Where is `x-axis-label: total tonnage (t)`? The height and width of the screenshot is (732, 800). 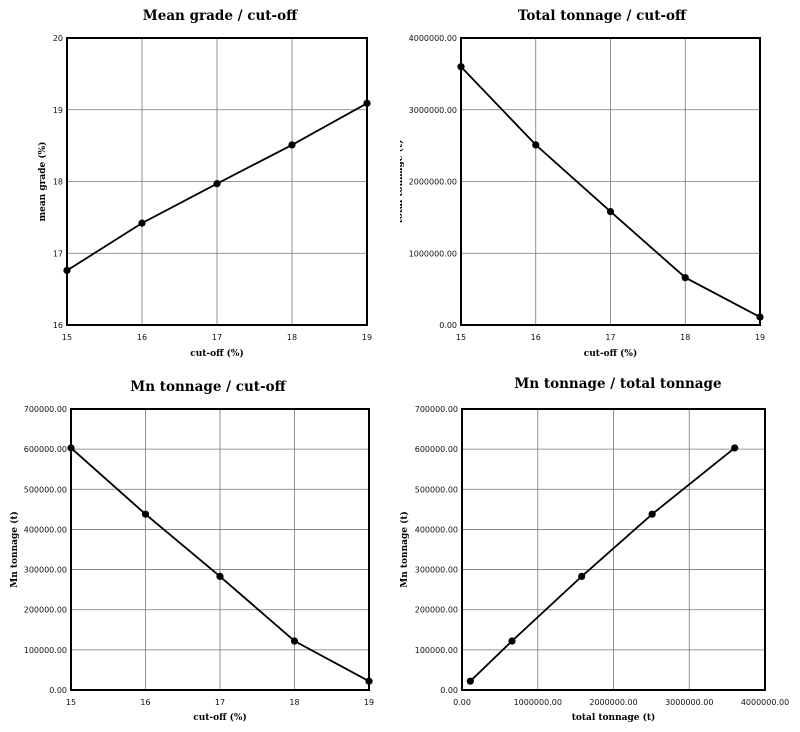 x-axis-label: total tonnage (t) is located at coordinates (614, 717).